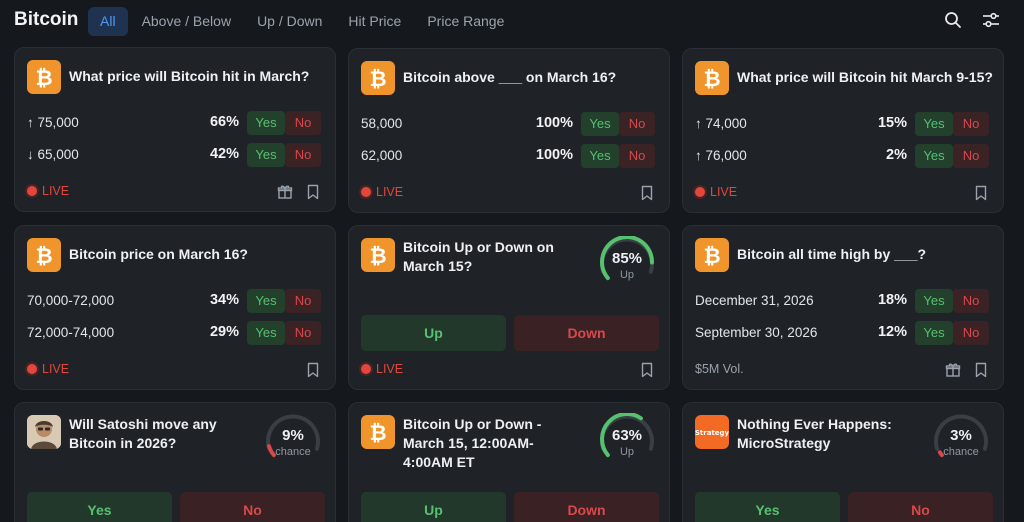  What do you see at coordinates (189, 76) in the screenshot?
I see `card-title: What price will Bitcoin hit in March?` at bounding box center [189, 76].